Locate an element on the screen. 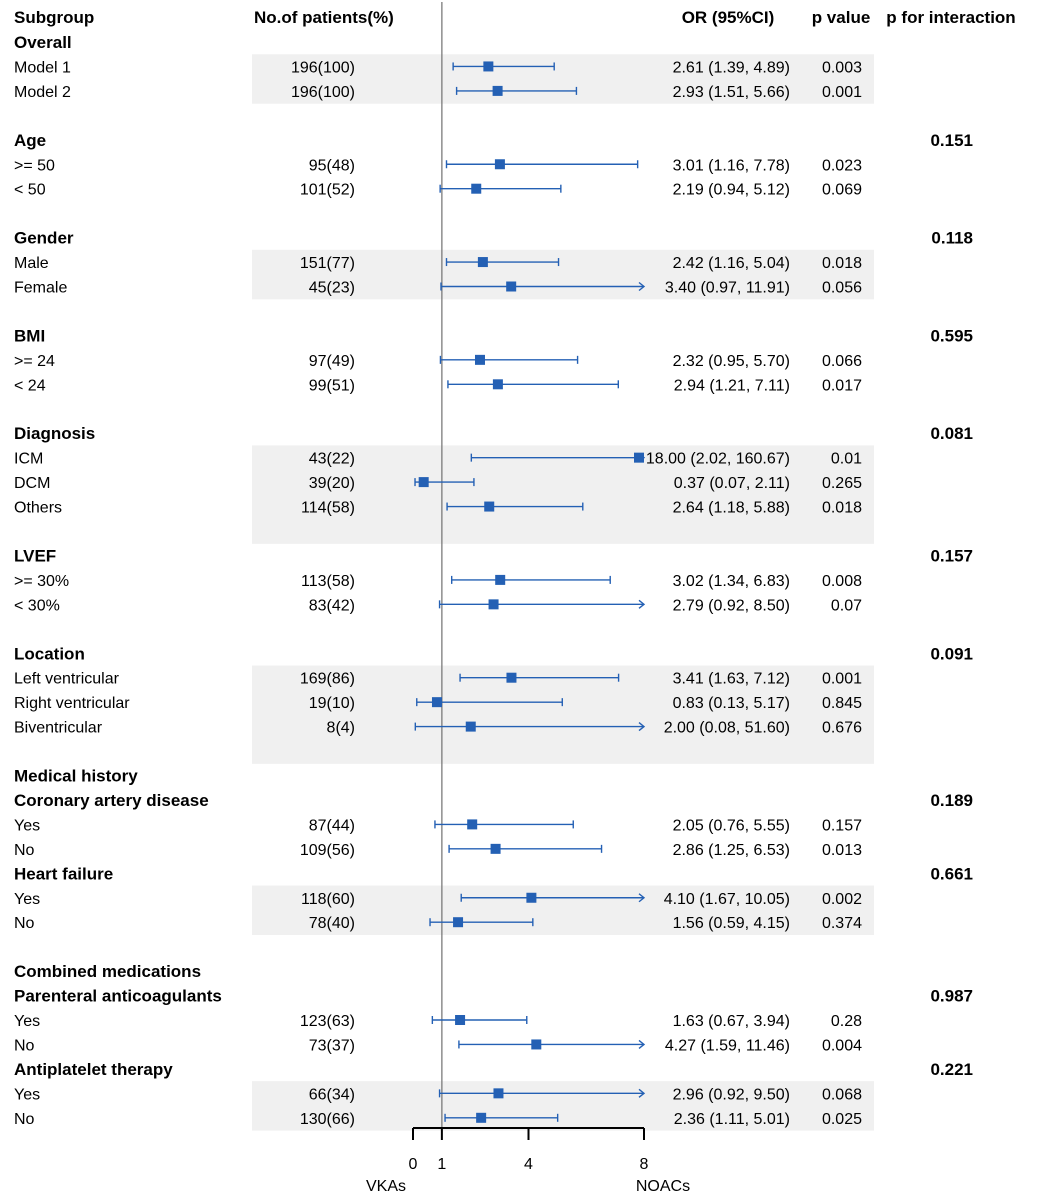 This screenshot has width=1038, height=1200. or-ci-value: 2.42 (1.16, 5.04) is located at coordinates (731, 263).